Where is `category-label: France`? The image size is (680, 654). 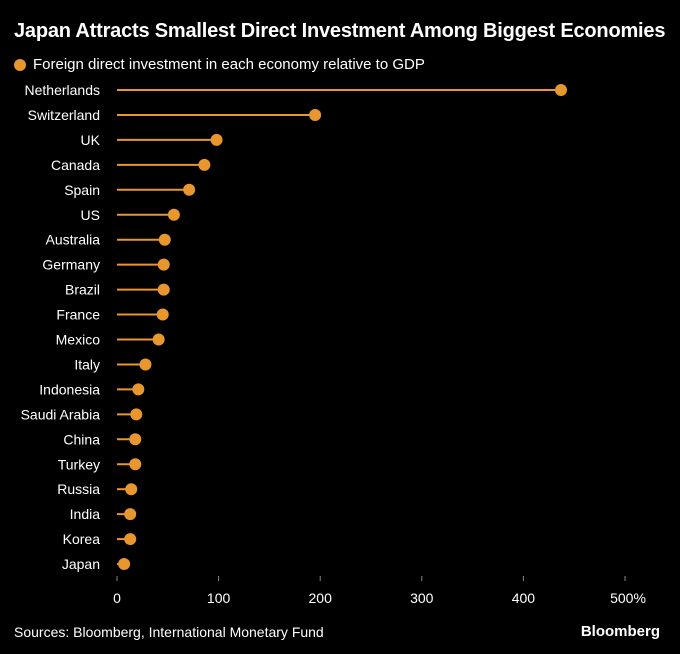 category-label: France is located at coordinates (78, 315).